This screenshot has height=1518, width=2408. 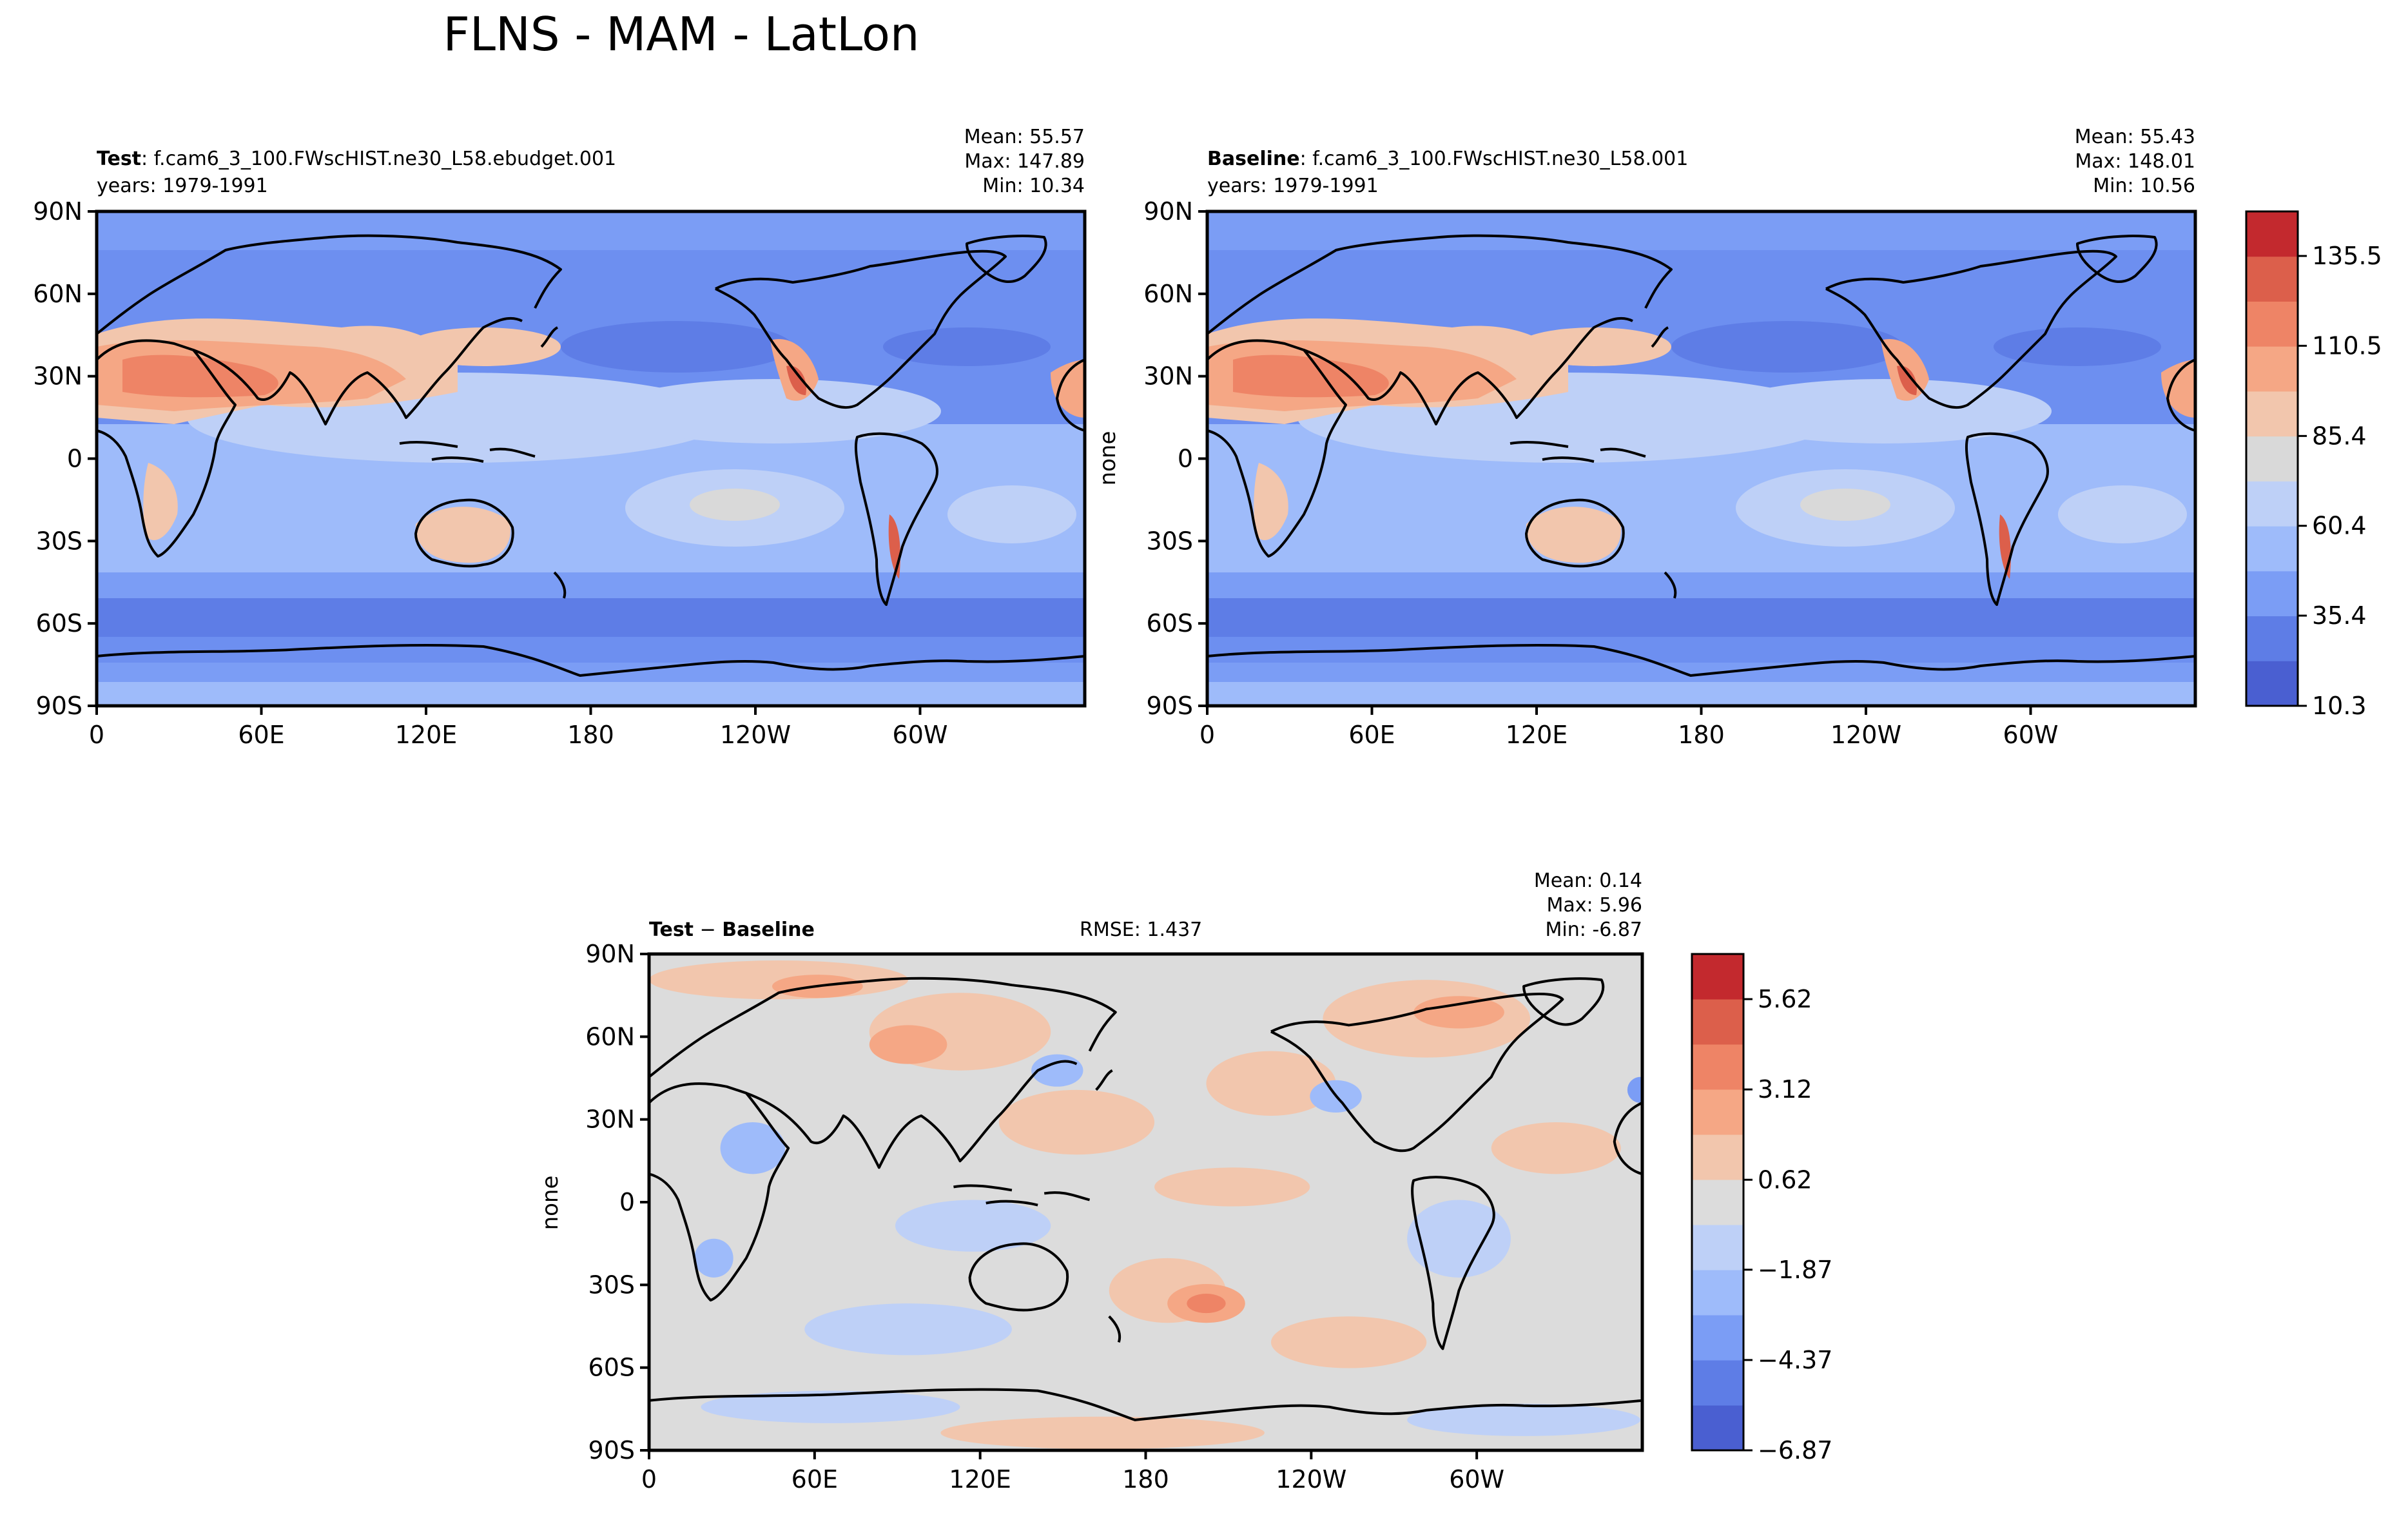 I want to click on panel-test-years: years: 1979-1991, so click(x=182, y=186).